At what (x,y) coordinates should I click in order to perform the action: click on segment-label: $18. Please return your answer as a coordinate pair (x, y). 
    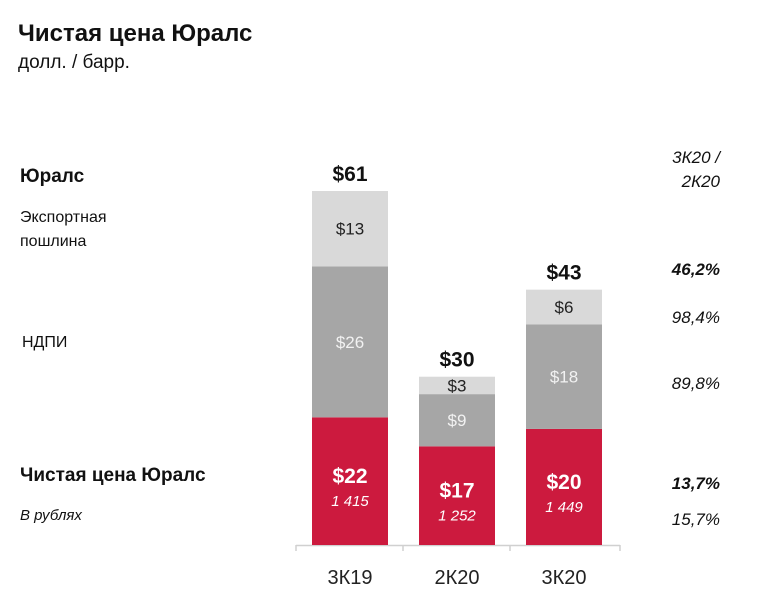
    Looking at the image, I should click on (564, 377).